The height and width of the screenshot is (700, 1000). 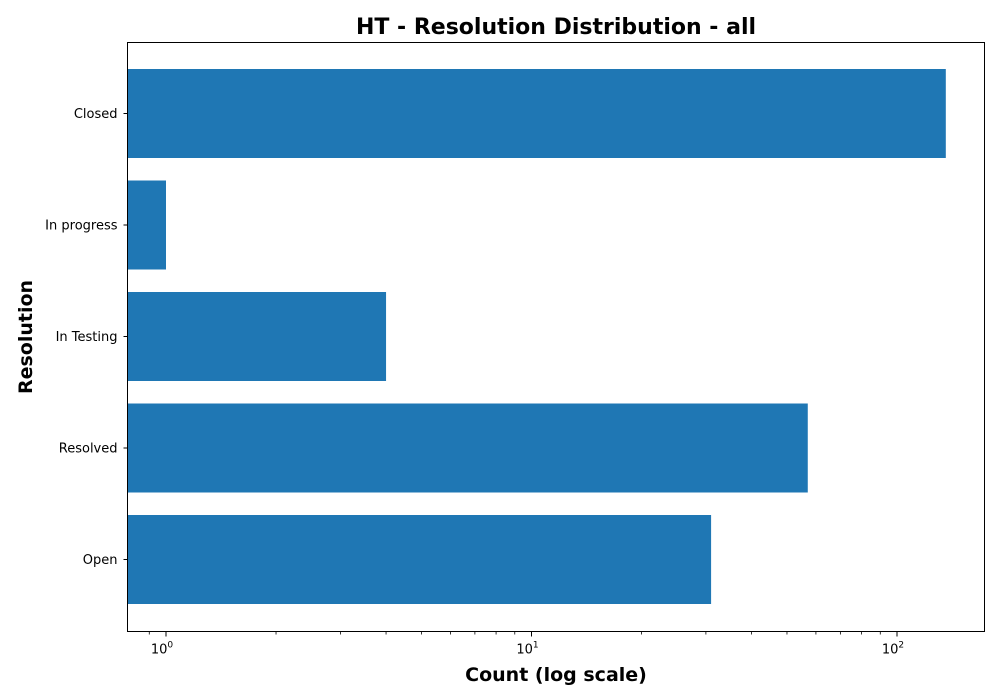 What do you see at coordinates (88, 449) in the screenshot?
I see `y-tick-label: Resolved` at bounding box center [88, 449].